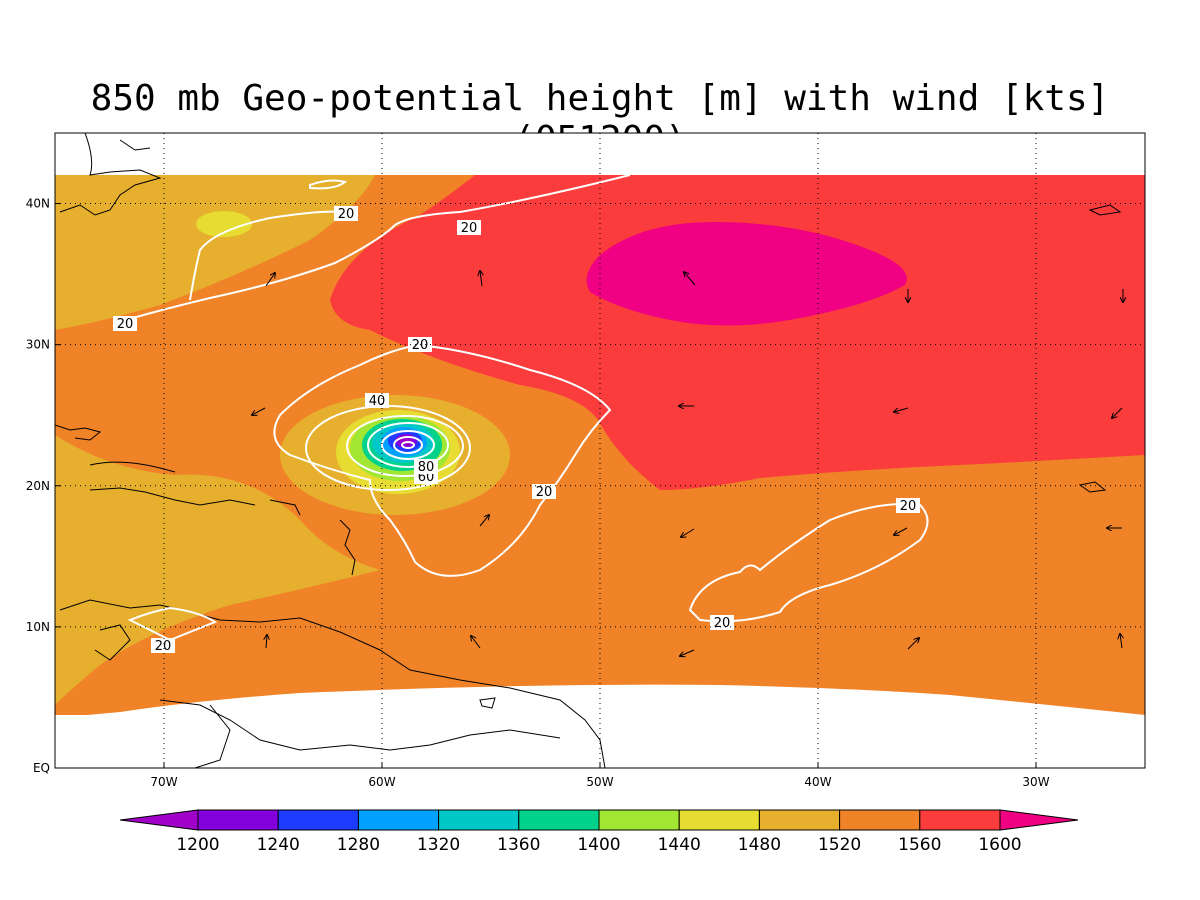 Image resolution: width=1200 pixels, height=900 pixels. Describe the element at coordinates (438, 845) in the screenshot. I see `colorbar-label: 1320` at that location.